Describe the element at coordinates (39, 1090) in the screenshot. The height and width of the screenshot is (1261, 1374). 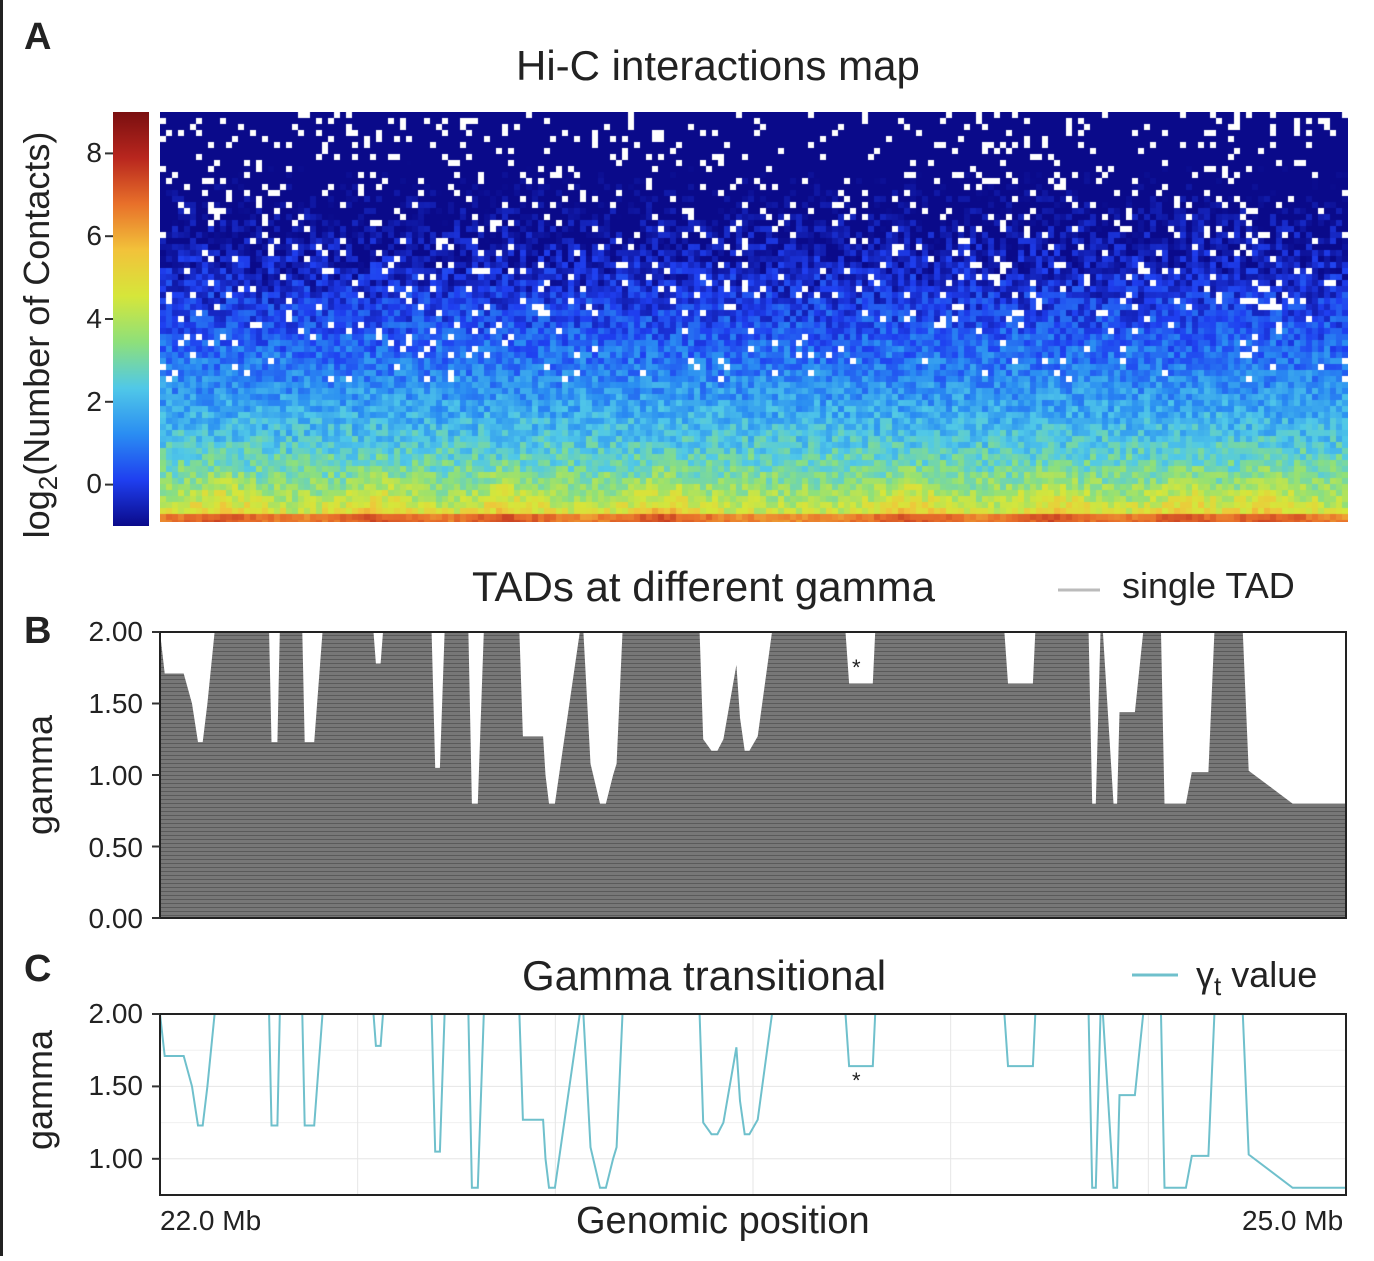
I see `gamma-ylabel: gamma` at that location.